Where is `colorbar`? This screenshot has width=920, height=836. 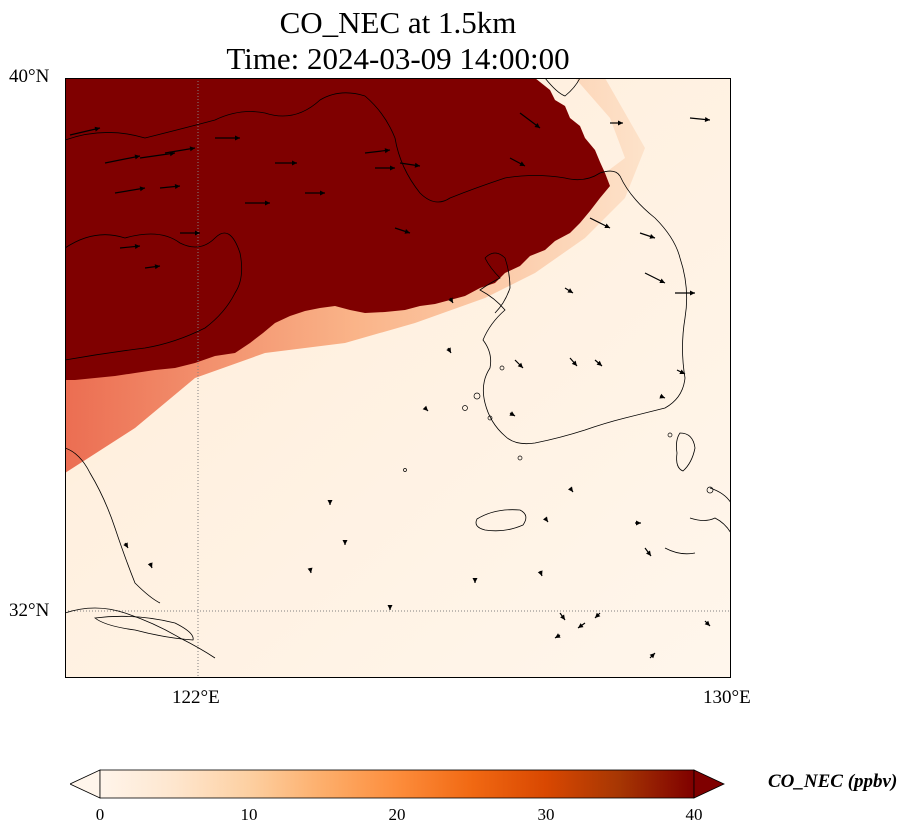
colorbar is located at coordinates (397, 784).